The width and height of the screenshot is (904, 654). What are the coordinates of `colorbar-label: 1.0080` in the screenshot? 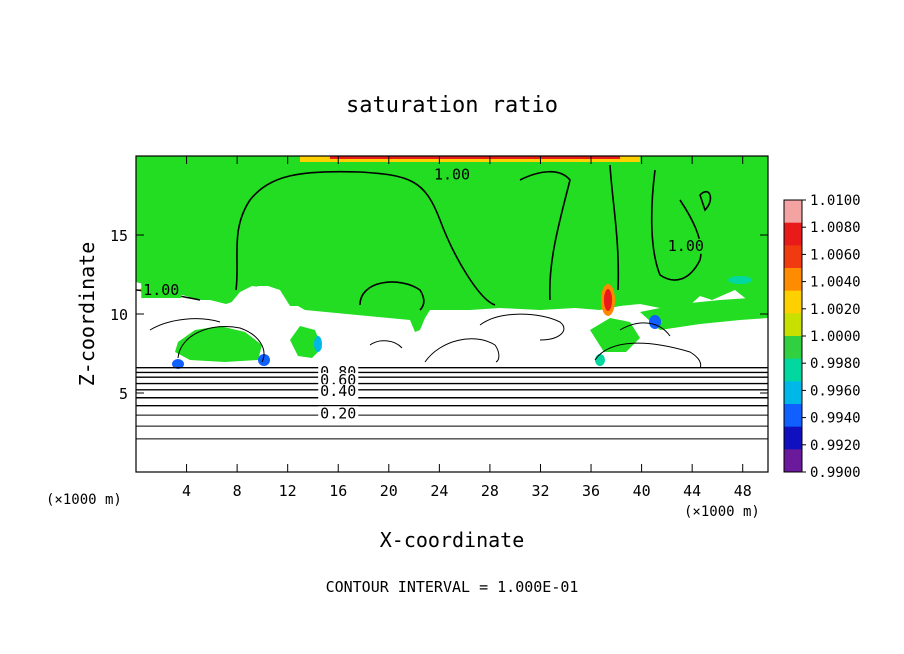 It's located at (835, 228).